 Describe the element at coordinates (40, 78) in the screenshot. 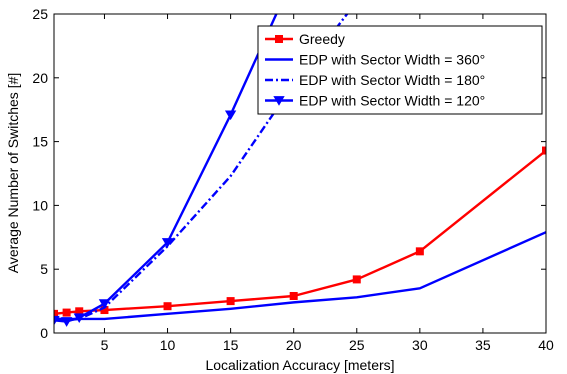

I see `y-tick-label: 20` at that location.